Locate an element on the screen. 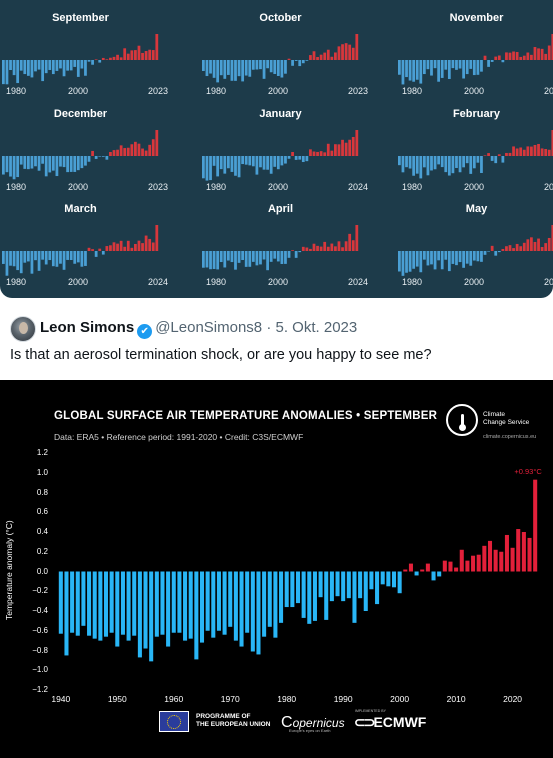 The width and height of the screenshot is (553, 758). month-panel-tick: 2023 is located at coordinates (358, 91).